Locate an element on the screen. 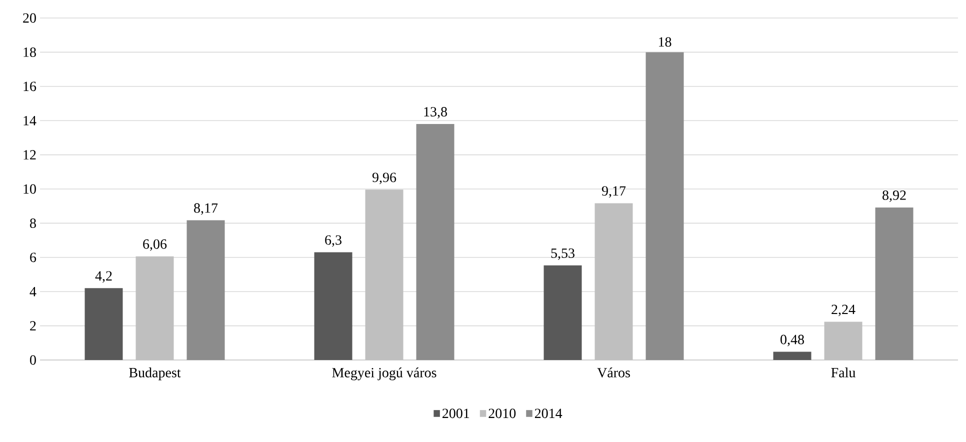 The height and width of the screenshot is (442, 966). x-tick-label: Budapest is located at coordinates (155, 374).